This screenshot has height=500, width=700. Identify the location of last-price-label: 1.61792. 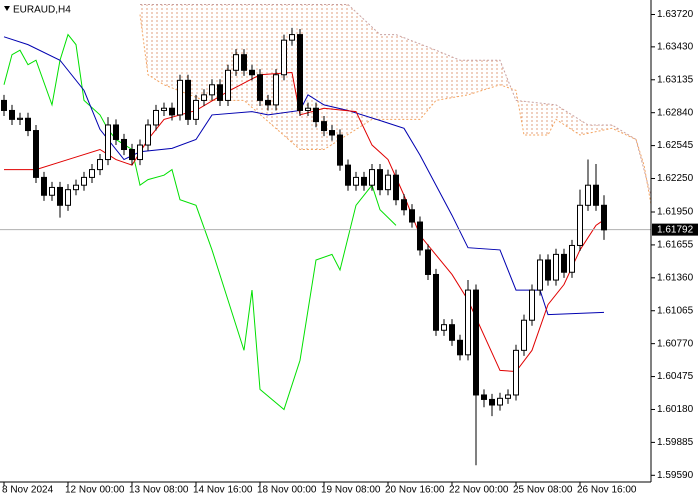
(675, 229).